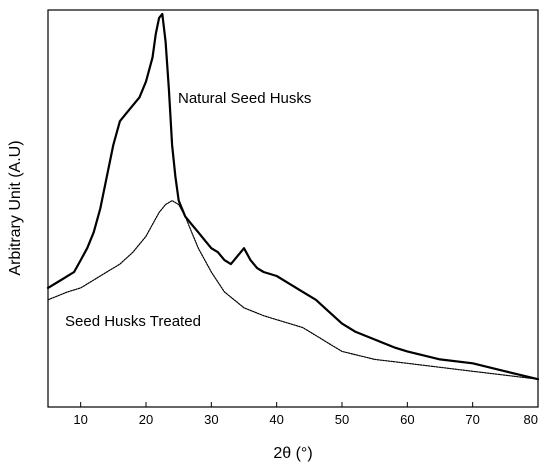 The image size is (550, 470). Describe the element at coordinates (244, 98) in the screenshot. I see `annotation-natural-seed-husks: Natural Seed Husks` at that location.